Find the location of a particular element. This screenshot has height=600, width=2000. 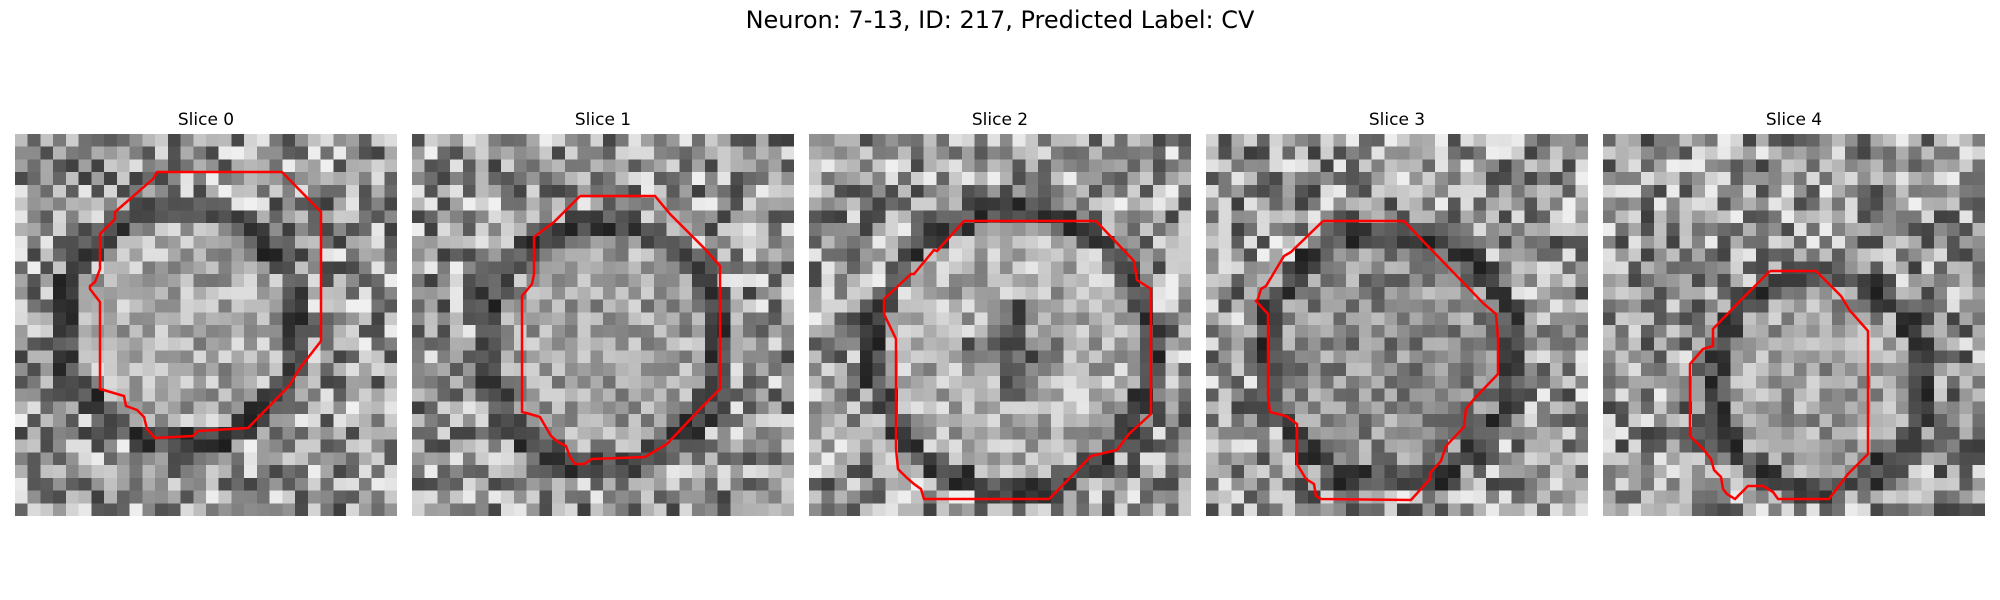

slice-panel-0: Slice 0 is located at coordinates (206, 312).